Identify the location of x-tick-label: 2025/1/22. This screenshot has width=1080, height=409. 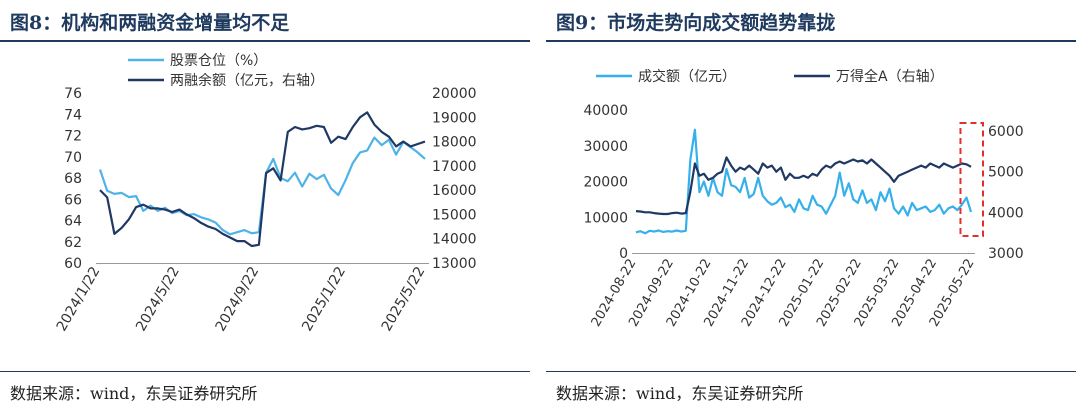
(324, 299).